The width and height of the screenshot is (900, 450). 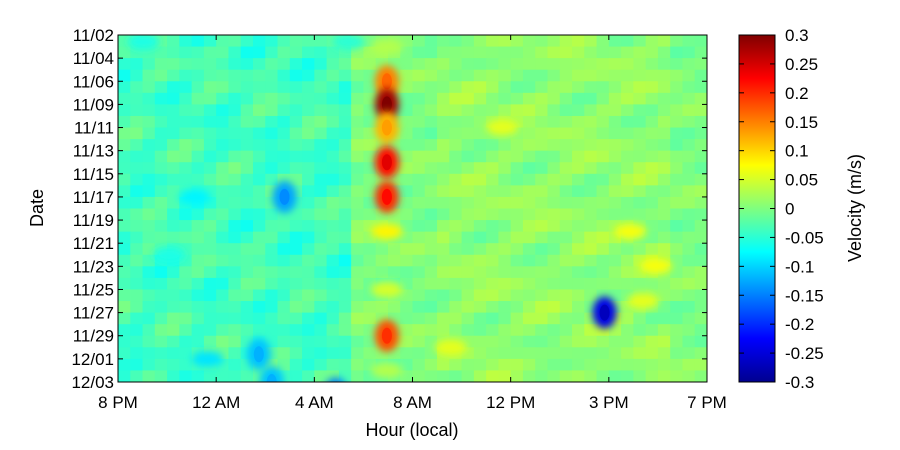 What do you see at coordinates (801, 180) in the screenshot?
I see `colorbar-tick-label: 0.05` at bounding box center [801, 180].